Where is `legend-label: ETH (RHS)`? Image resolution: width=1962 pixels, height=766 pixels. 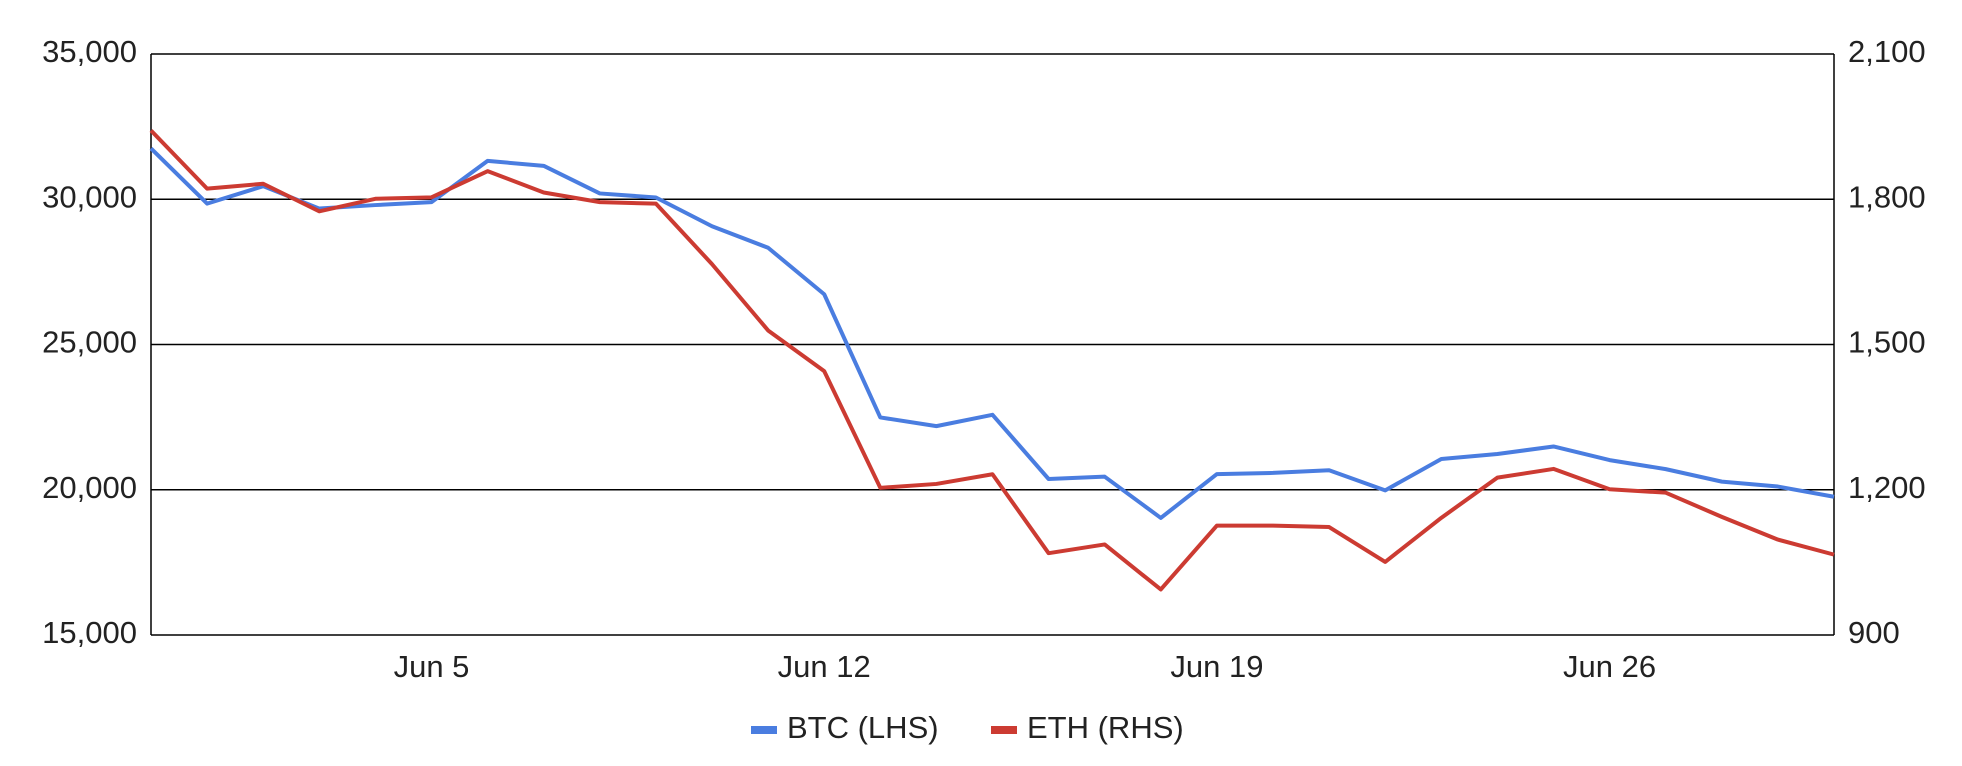 legend-label: ETH (RHS) is located at coordinates (1105, 727).